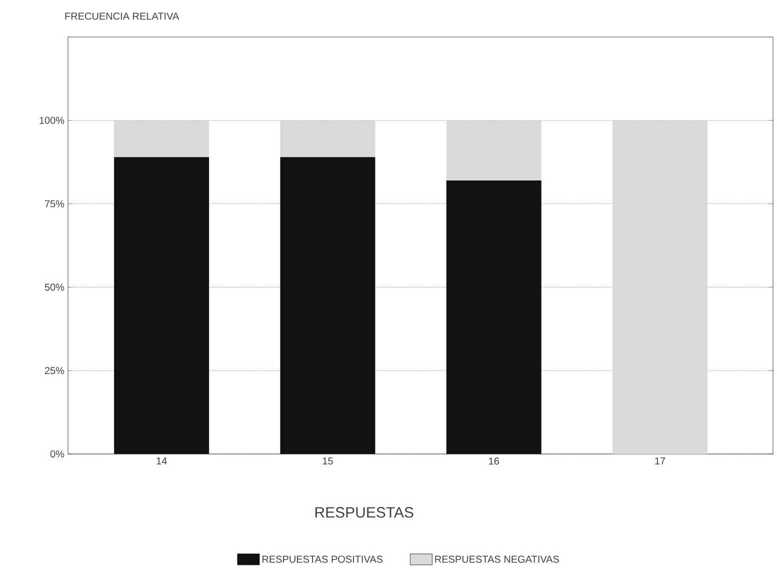  Describe the element at coordinates (364, 512) in the screenshot. I see `x-axis-title: RESPUESTAS` at that location.